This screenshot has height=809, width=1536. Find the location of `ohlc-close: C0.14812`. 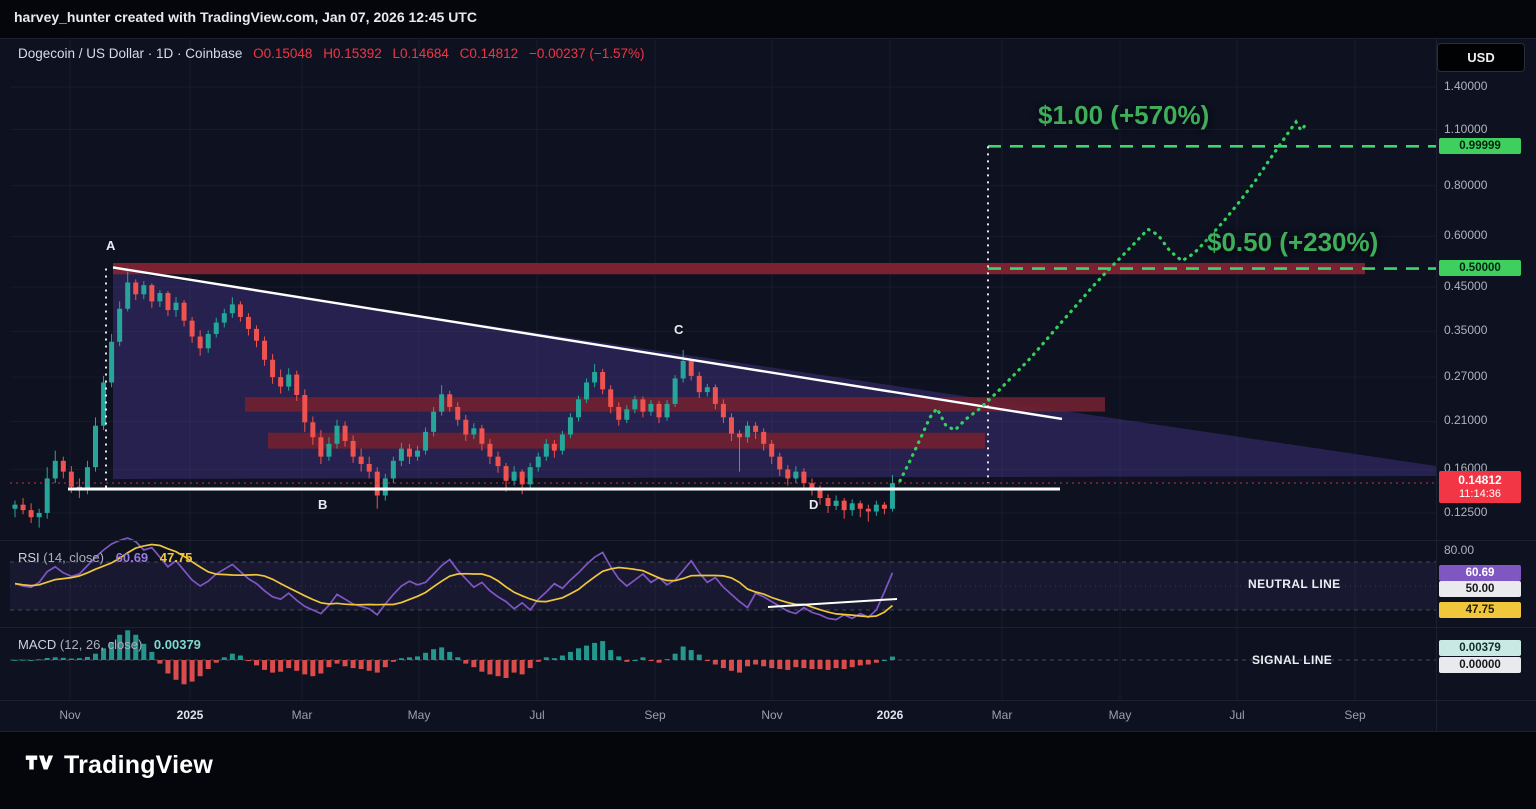

ohlc-close: C0.14812 is located at coordinates (489, 53).